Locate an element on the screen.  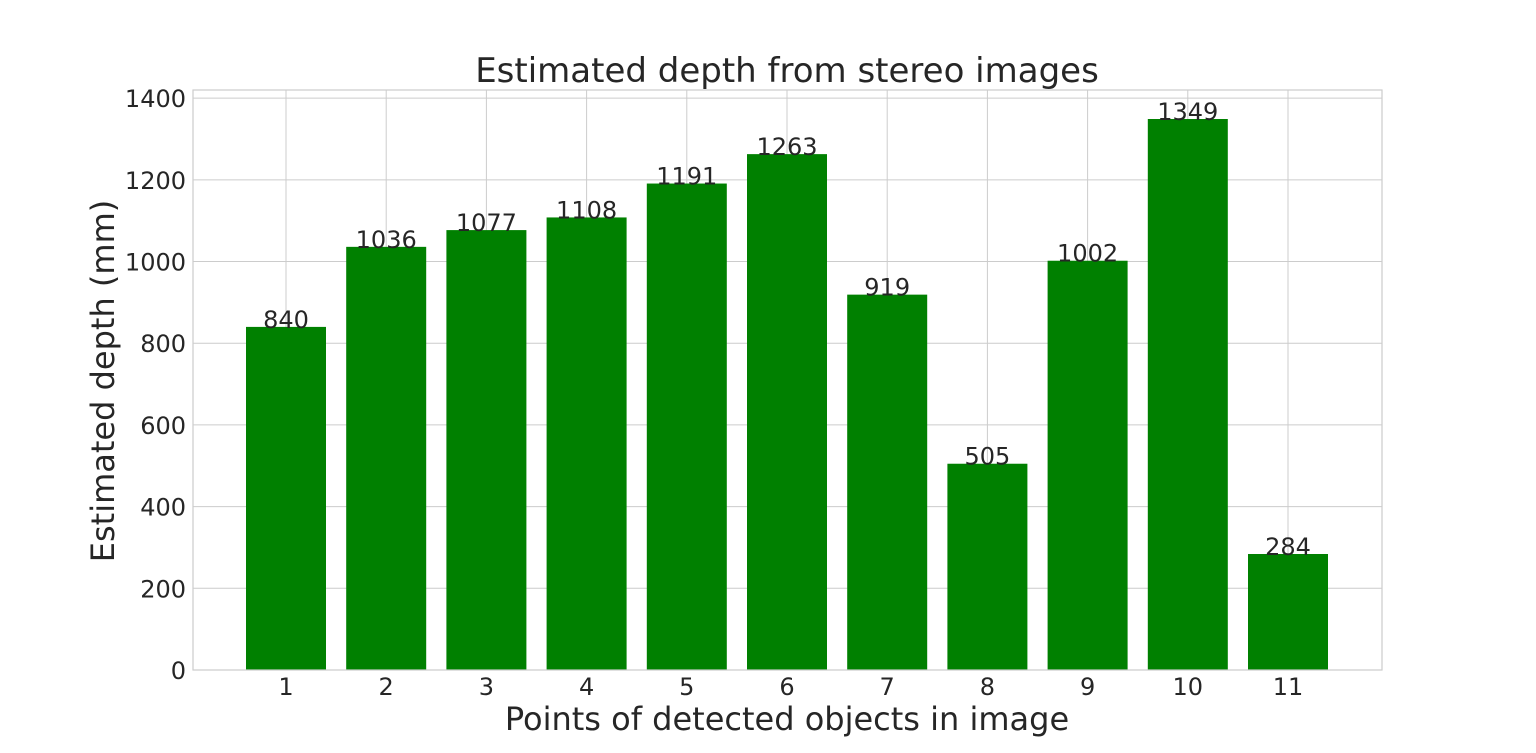
x-axis-ticks: 1 2 3 4 5 6 7 8 9 10 11 is located at coordinates (790, 687).